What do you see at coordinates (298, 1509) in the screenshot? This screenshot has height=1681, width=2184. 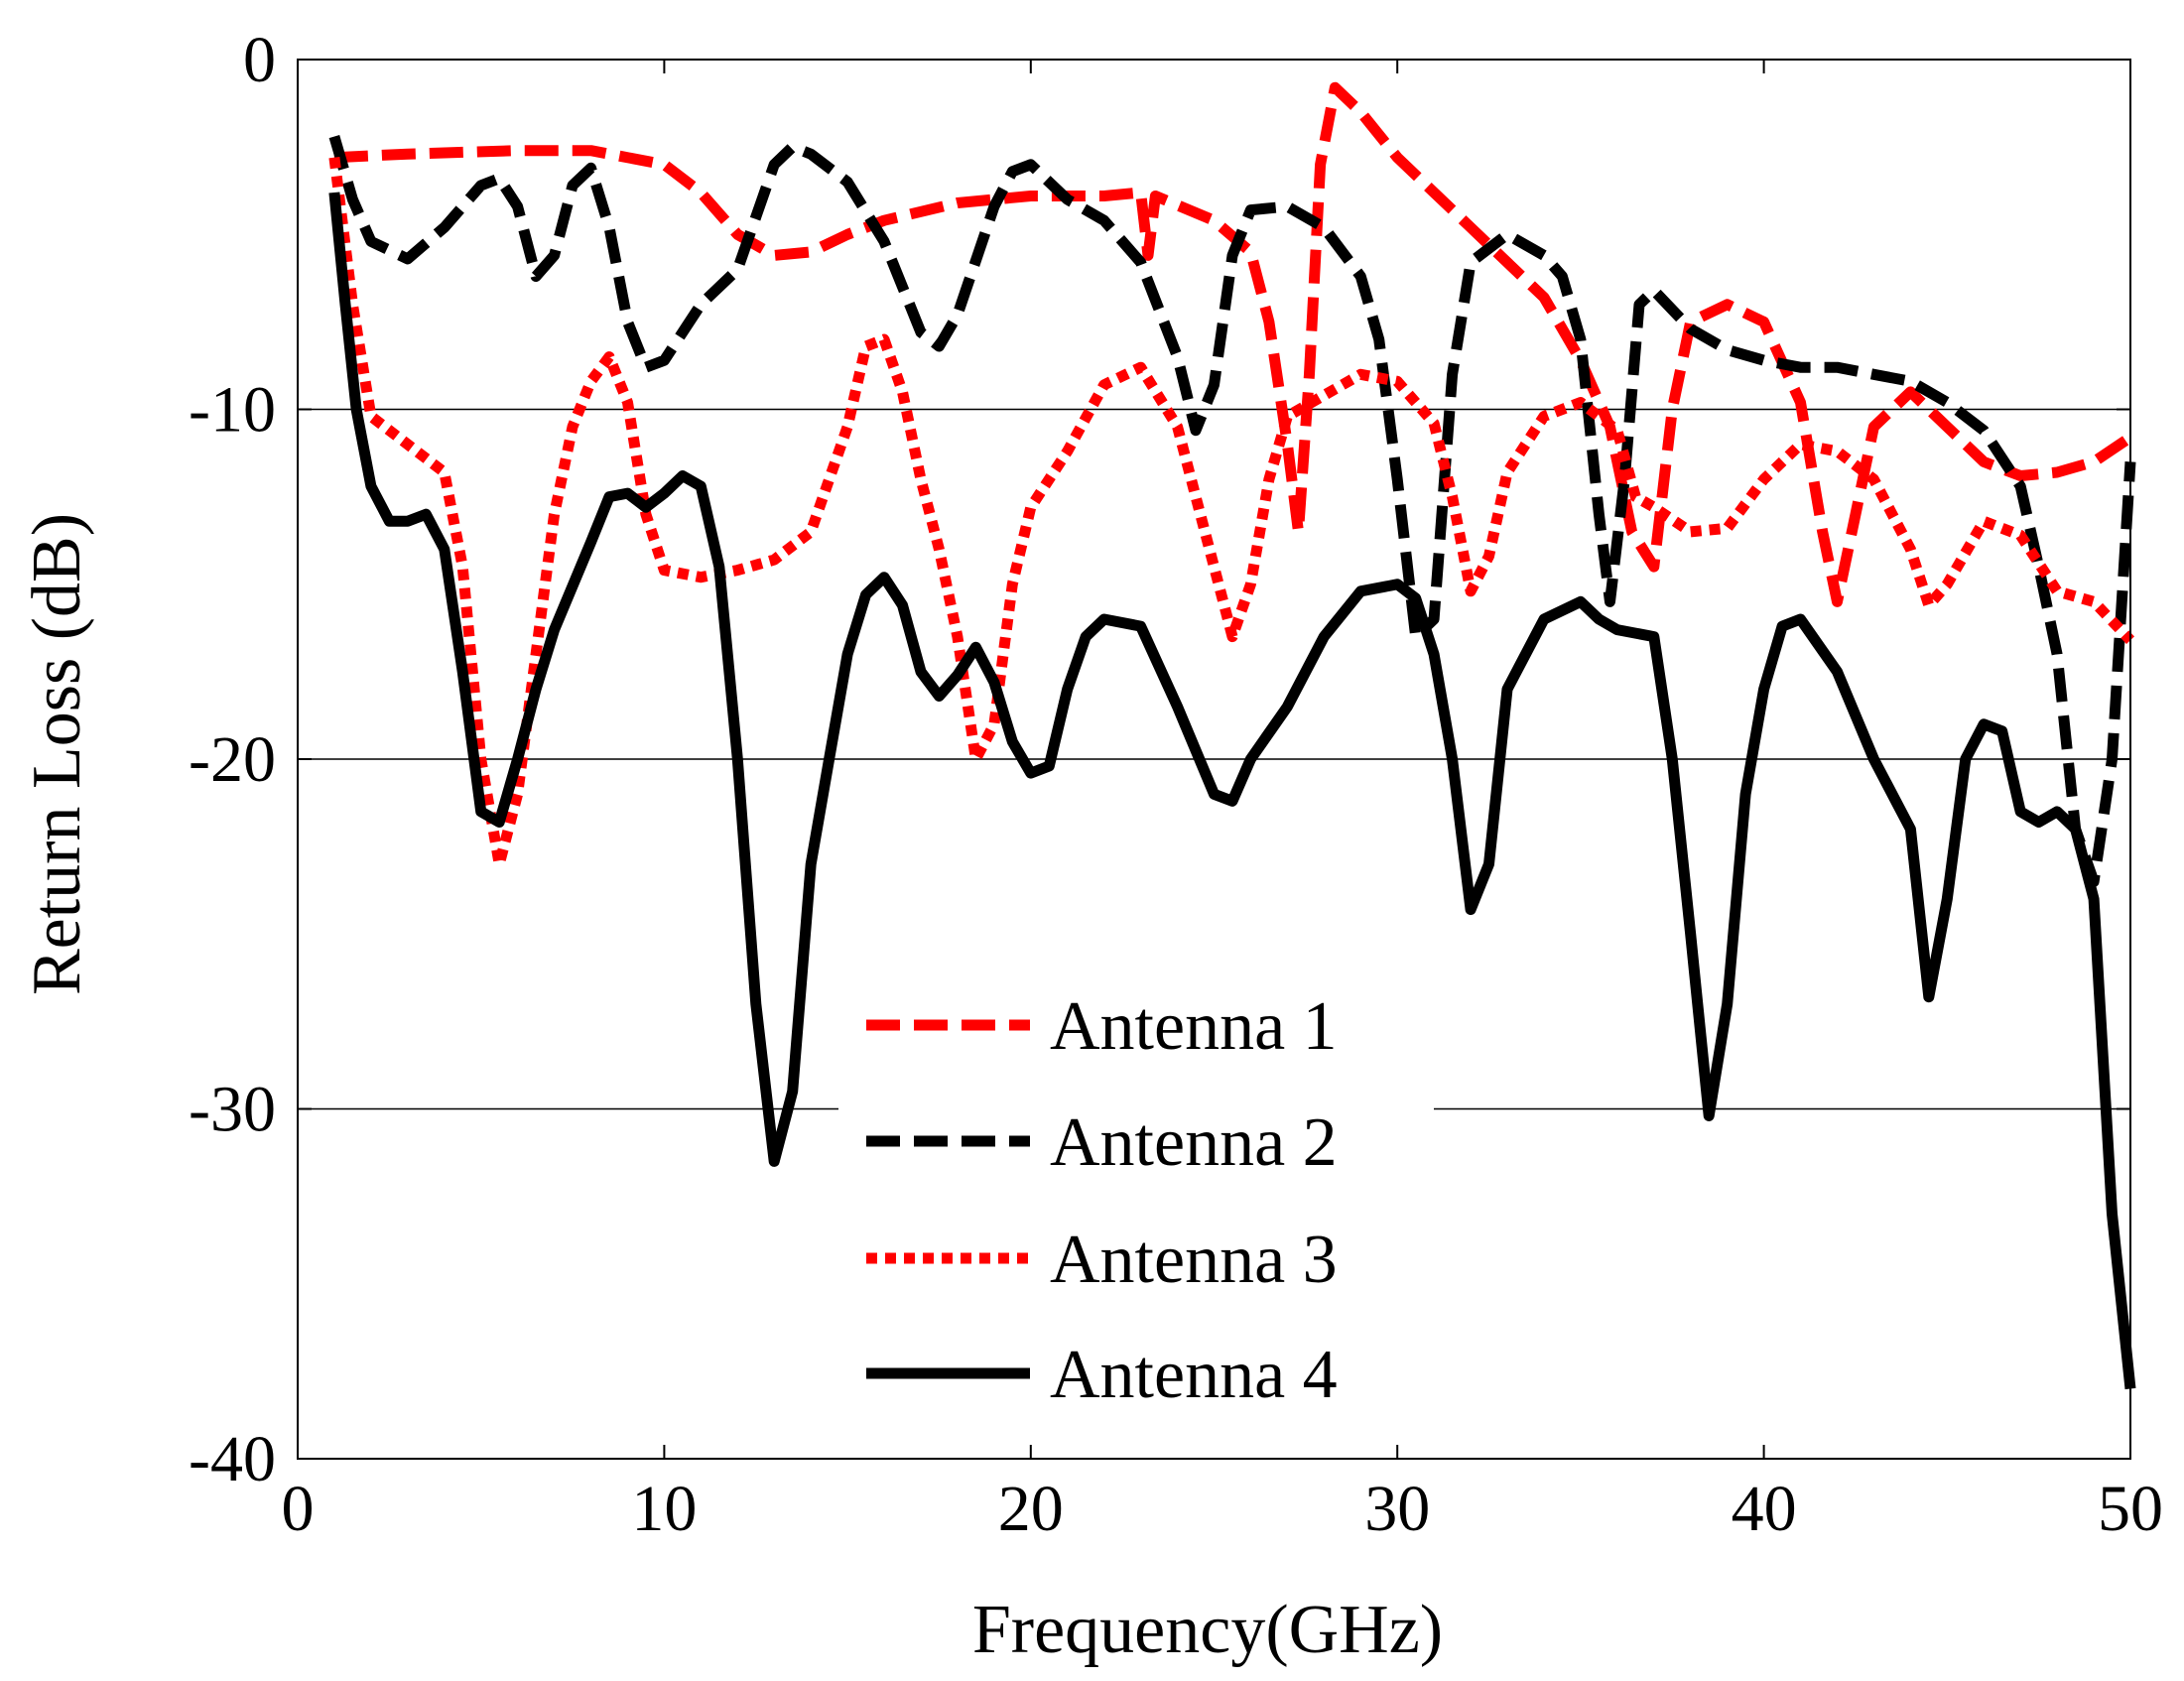 I see `x-tick-label: 0` at bounding box center [298, 1509].